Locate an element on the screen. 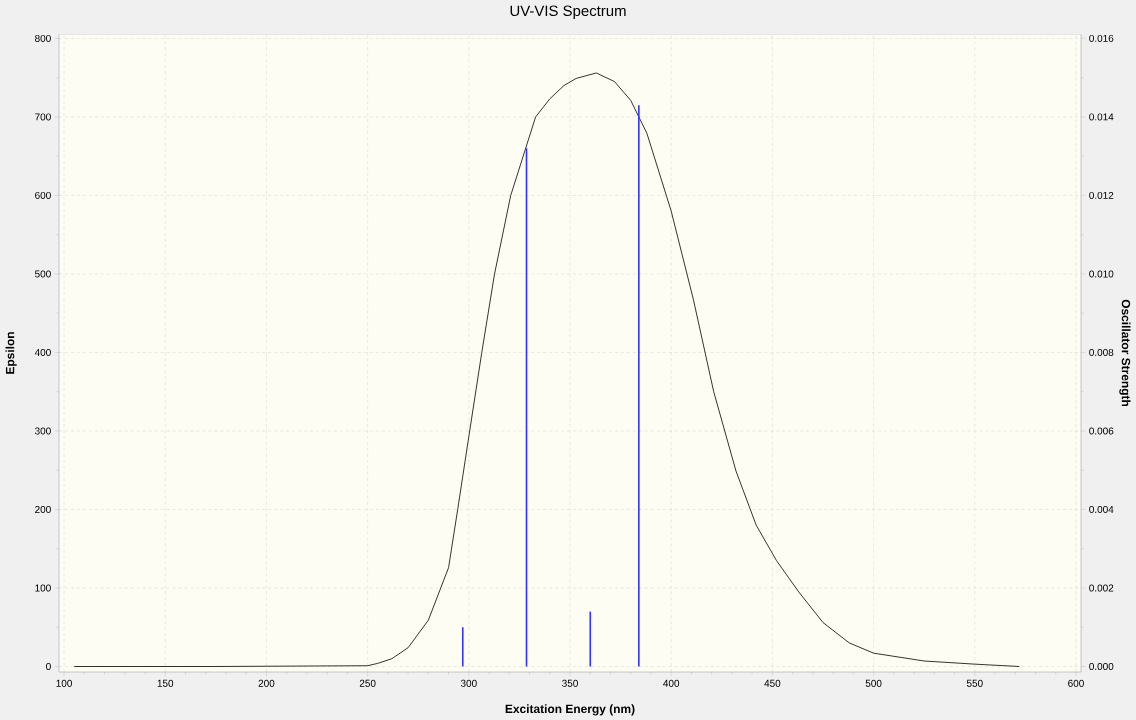  x-tick-label: 150 is located at coordinates (165, 683).